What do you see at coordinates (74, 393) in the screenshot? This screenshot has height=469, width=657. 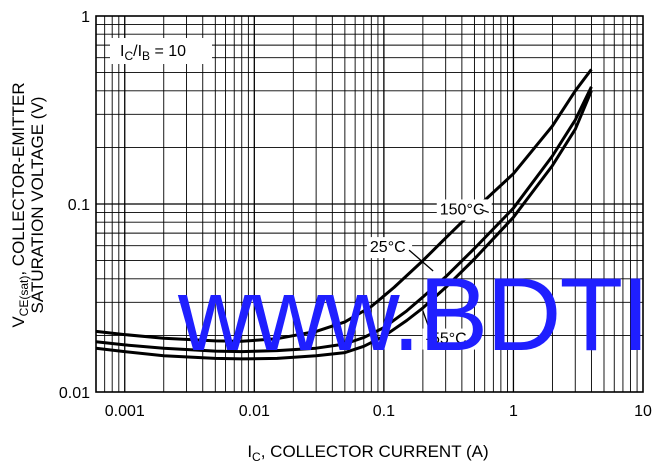 I see `y-tick-label: 0.01` at bounding box center [74, 393].